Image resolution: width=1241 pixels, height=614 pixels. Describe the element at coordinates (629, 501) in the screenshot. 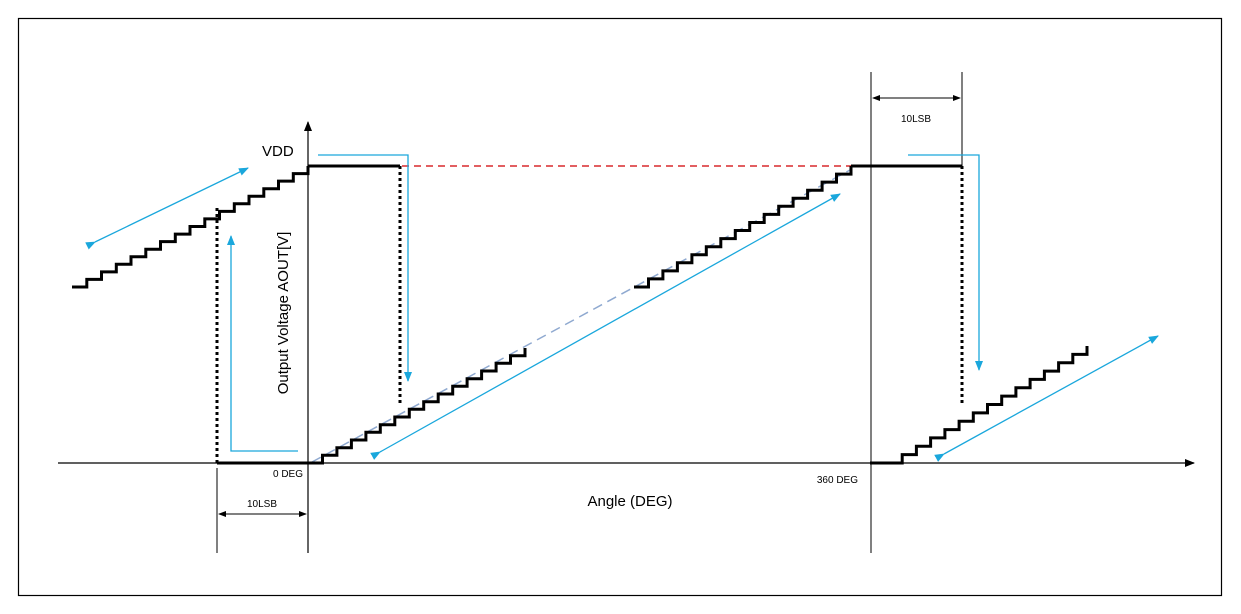

I see `x-axis-label: Angle (DEG)` at that location.